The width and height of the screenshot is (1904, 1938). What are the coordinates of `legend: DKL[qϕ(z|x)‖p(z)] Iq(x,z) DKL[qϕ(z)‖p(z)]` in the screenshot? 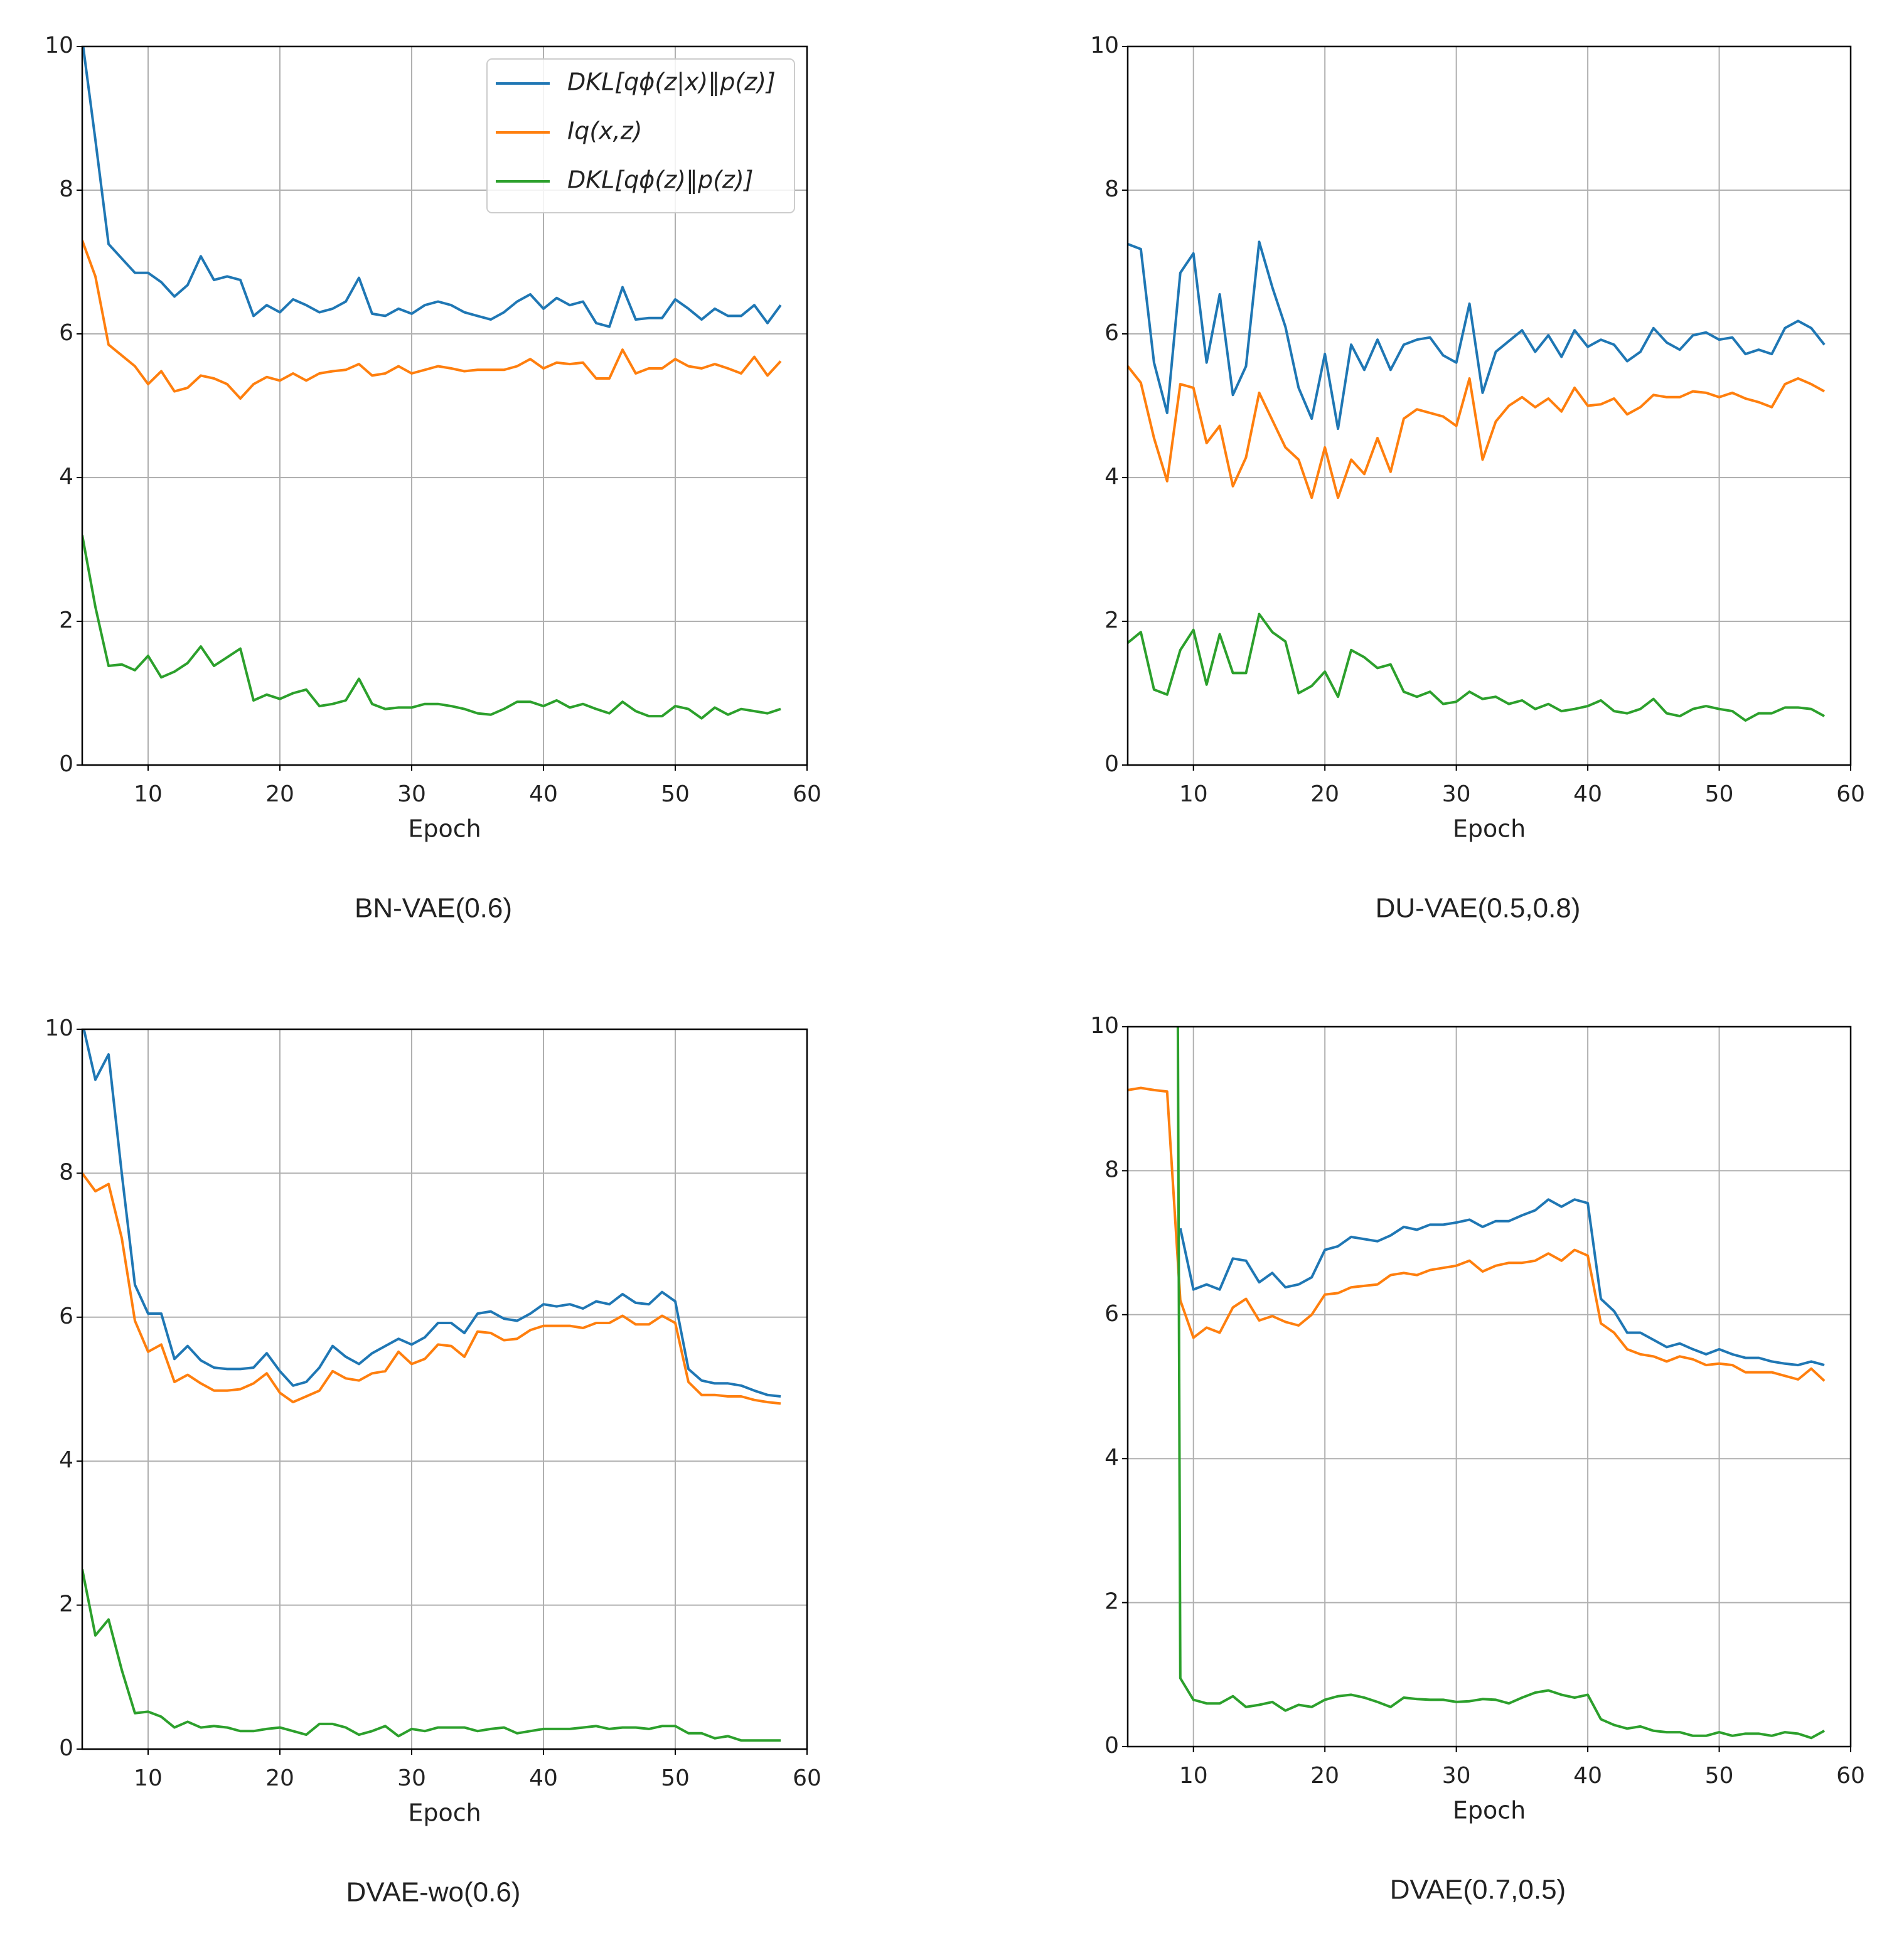 It's located at (640, 135).